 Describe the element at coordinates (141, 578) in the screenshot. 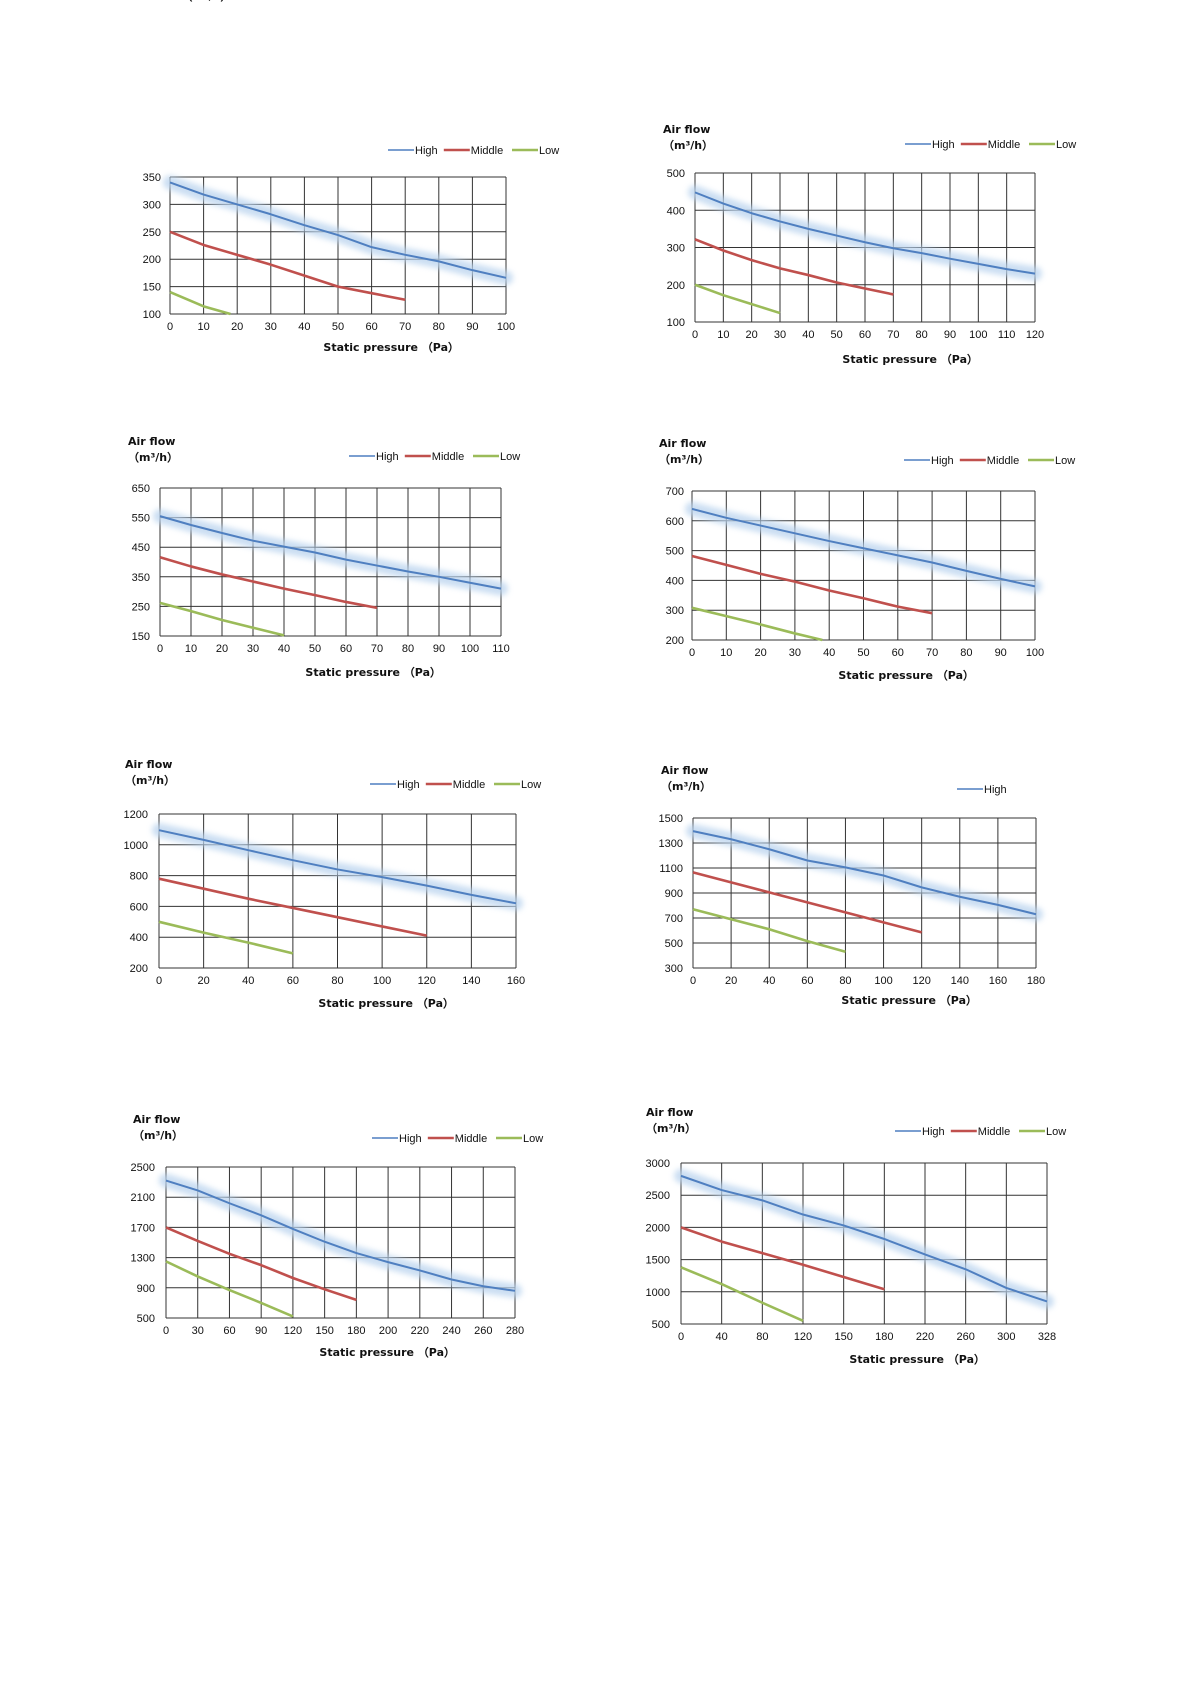

I see `y-tick-label: 350` at that location.